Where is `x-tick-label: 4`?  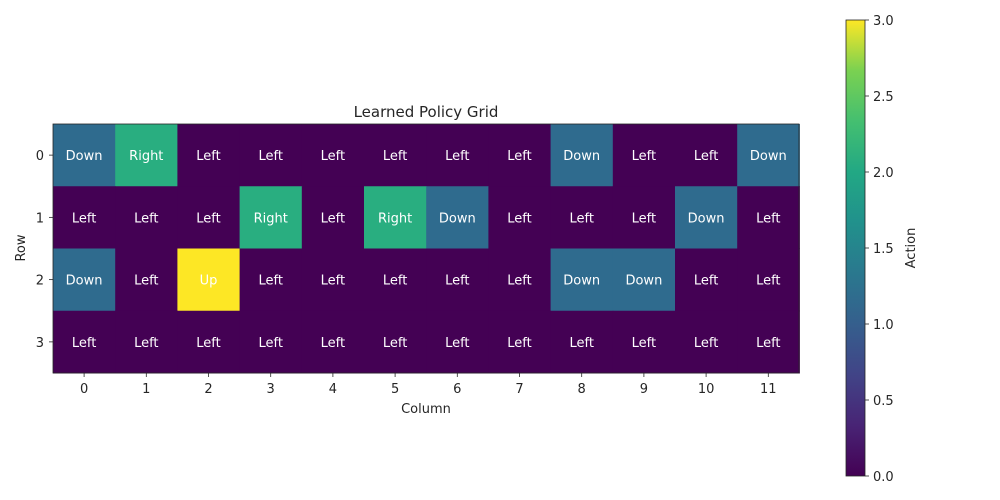
x-tick-label: 4 is located at coordinates (333, 389).